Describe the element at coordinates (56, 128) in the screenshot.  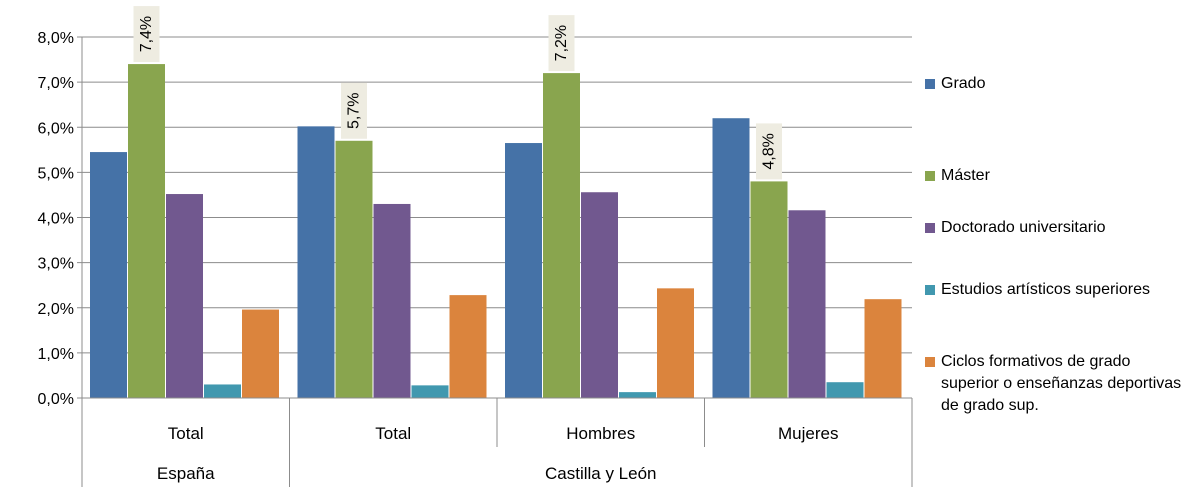
I see `y-tick-label: 6,0%` at that location.